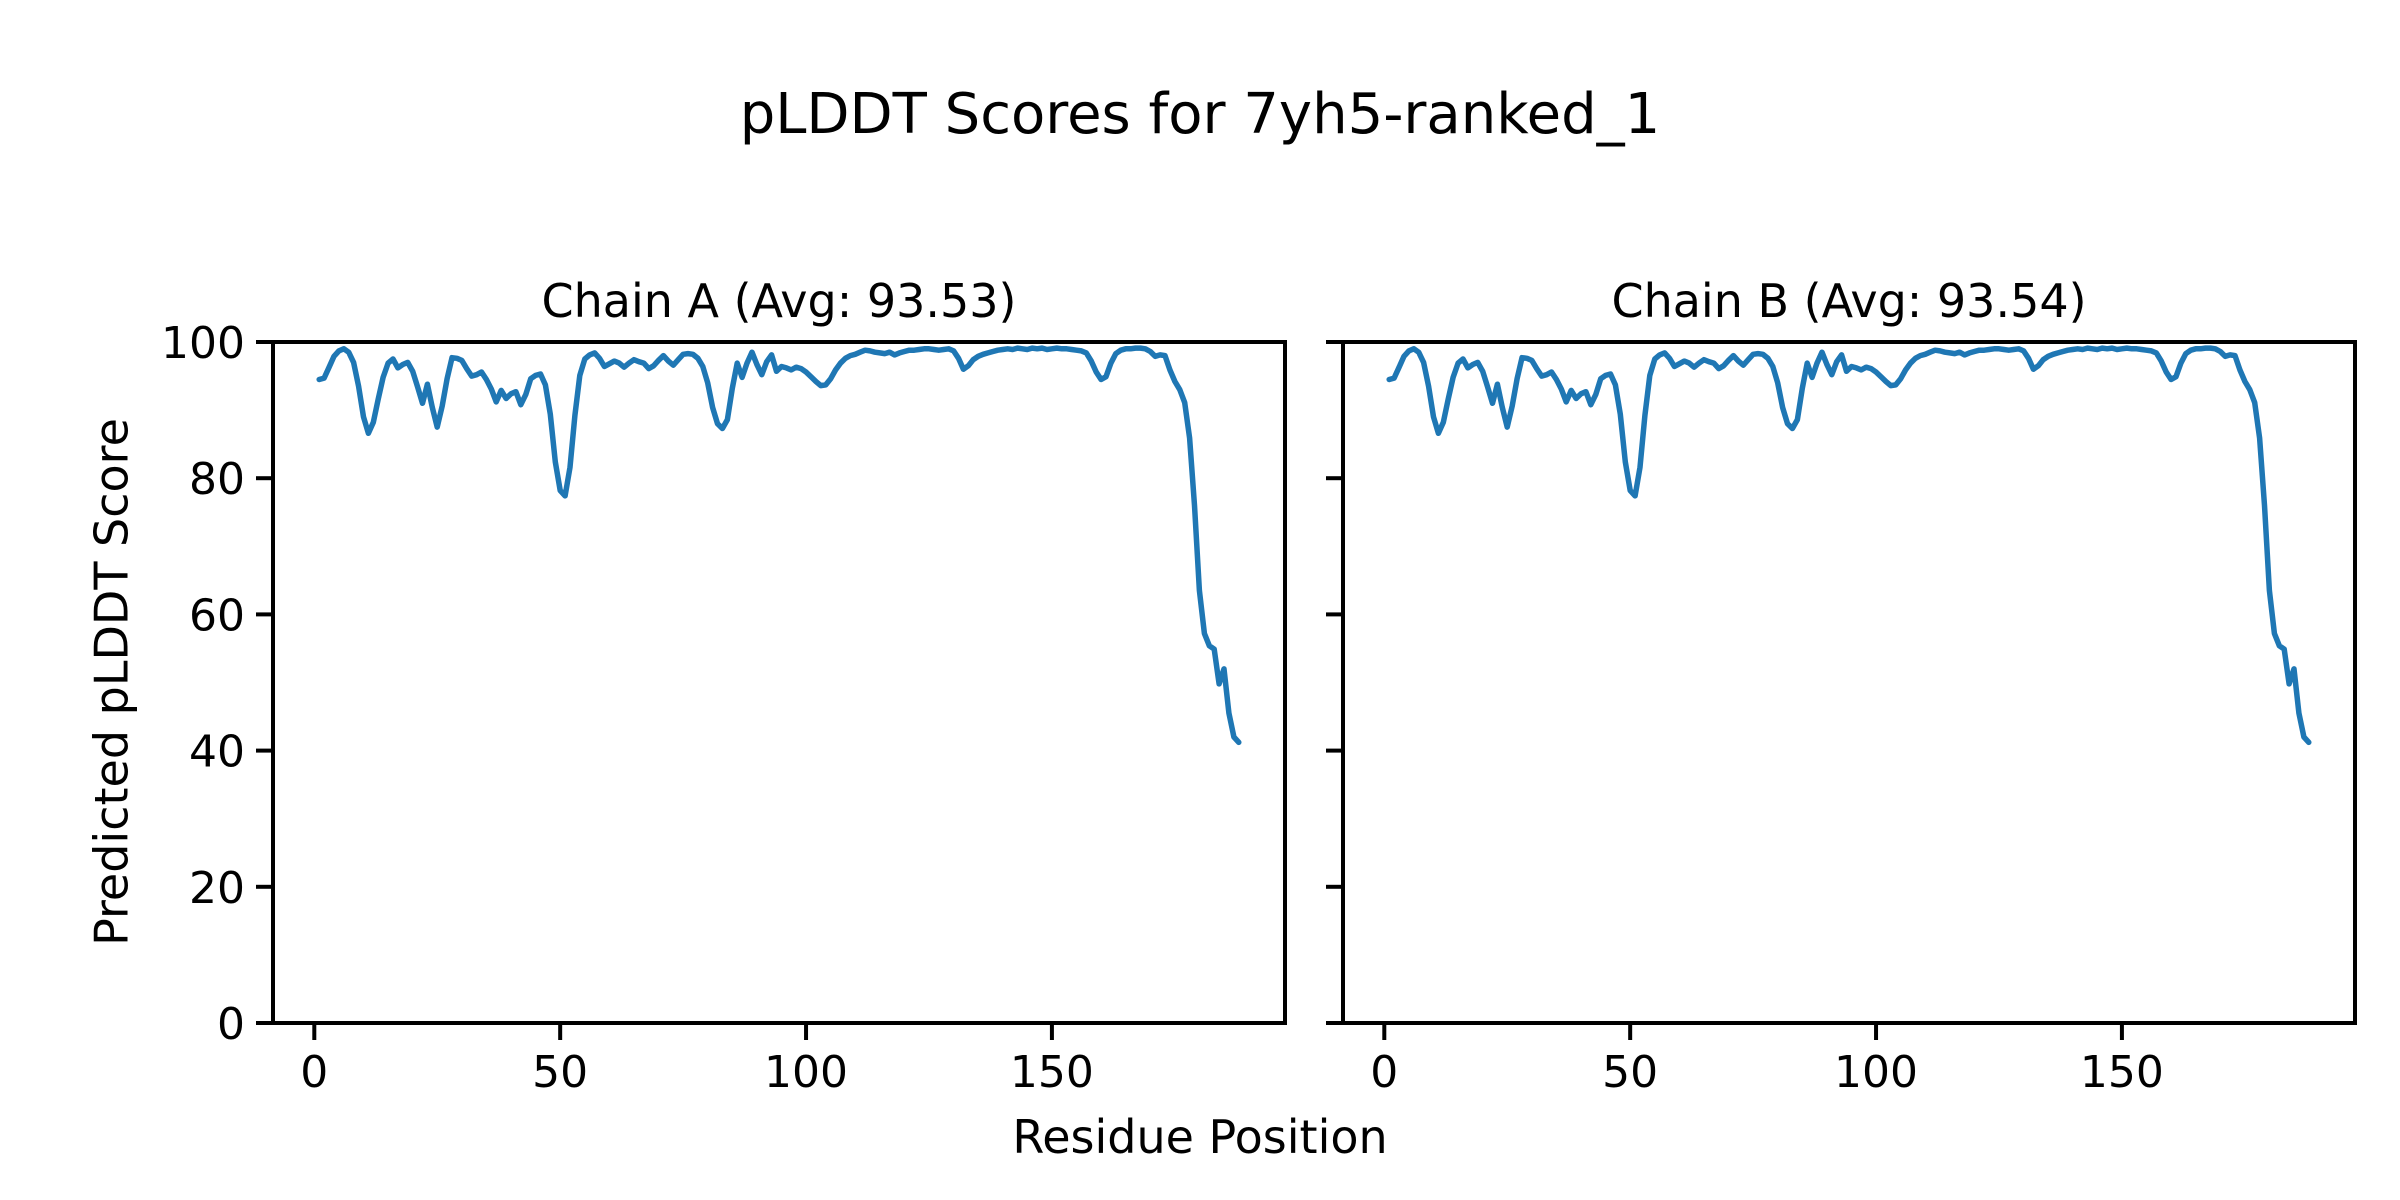 The width and height of the screenshot is (2400, 1200). Describe the element at coordinates (217, 479) in the screenshot. I see `y-tick-label: 80` at that location.